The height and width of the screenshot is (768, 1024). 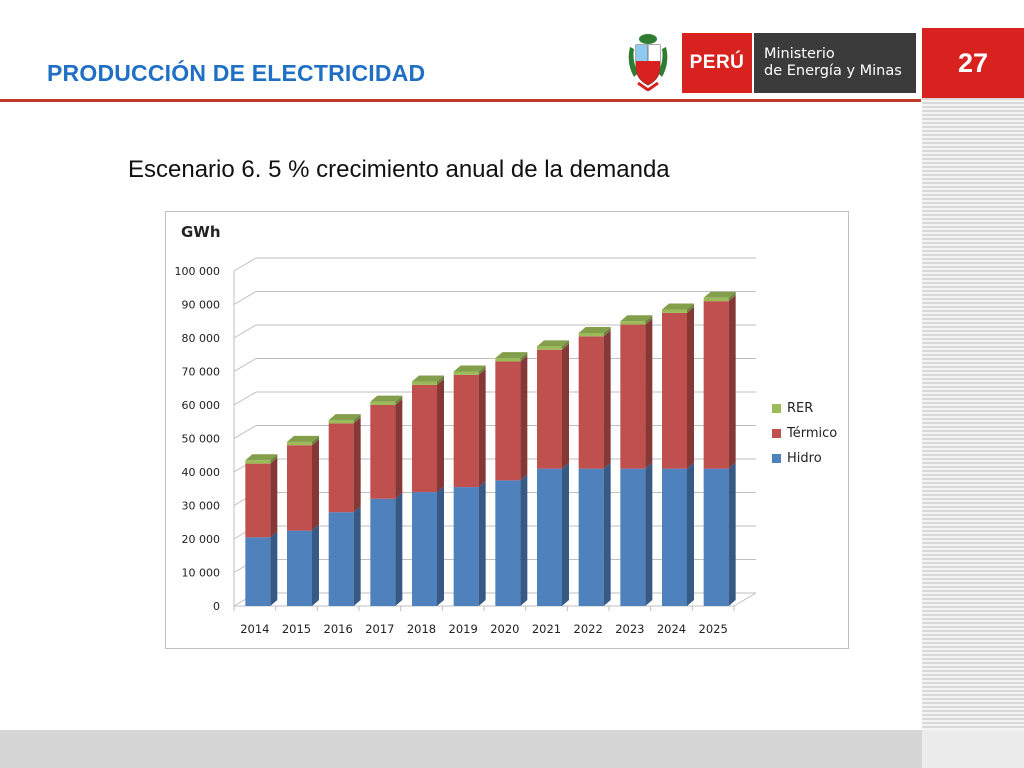 What do you see at coordinates (649, 320) in the screenshot?
I see `bar-side-rer-2023` at bounding box center [649, 320].